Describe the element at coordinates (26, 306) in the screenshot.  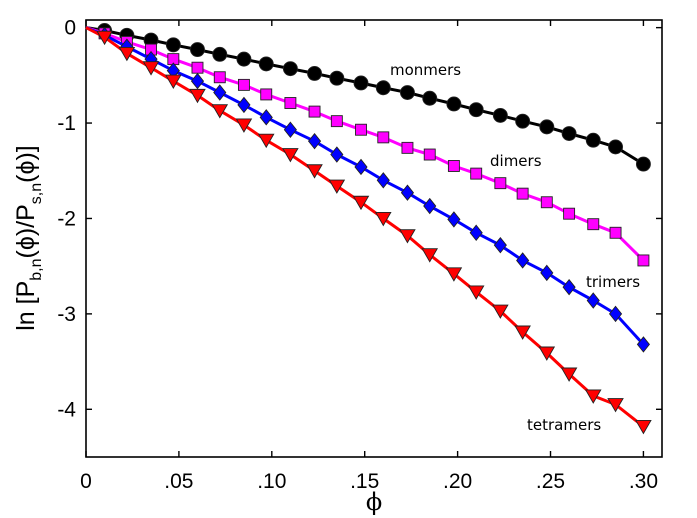
I see `y-axis-title-prefix: ln [P` at that location.